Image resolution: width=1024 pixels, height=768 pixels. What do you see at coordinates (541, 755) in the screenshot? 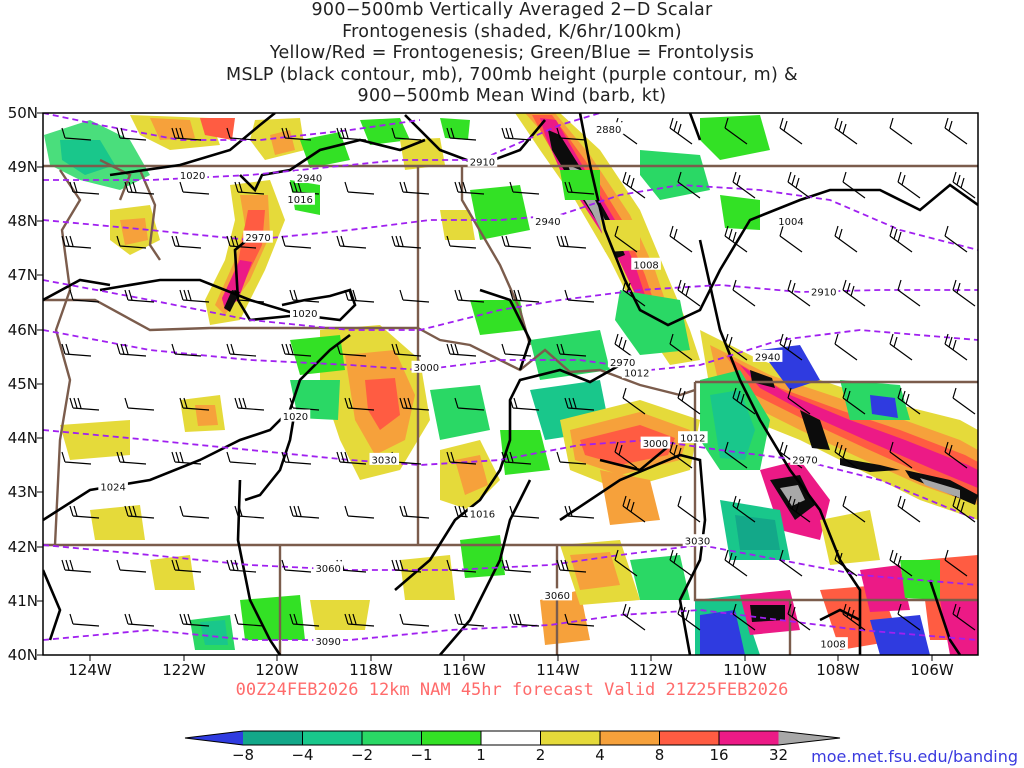
I see `colorbar-tick: 2` at bounding box center [541, 755].